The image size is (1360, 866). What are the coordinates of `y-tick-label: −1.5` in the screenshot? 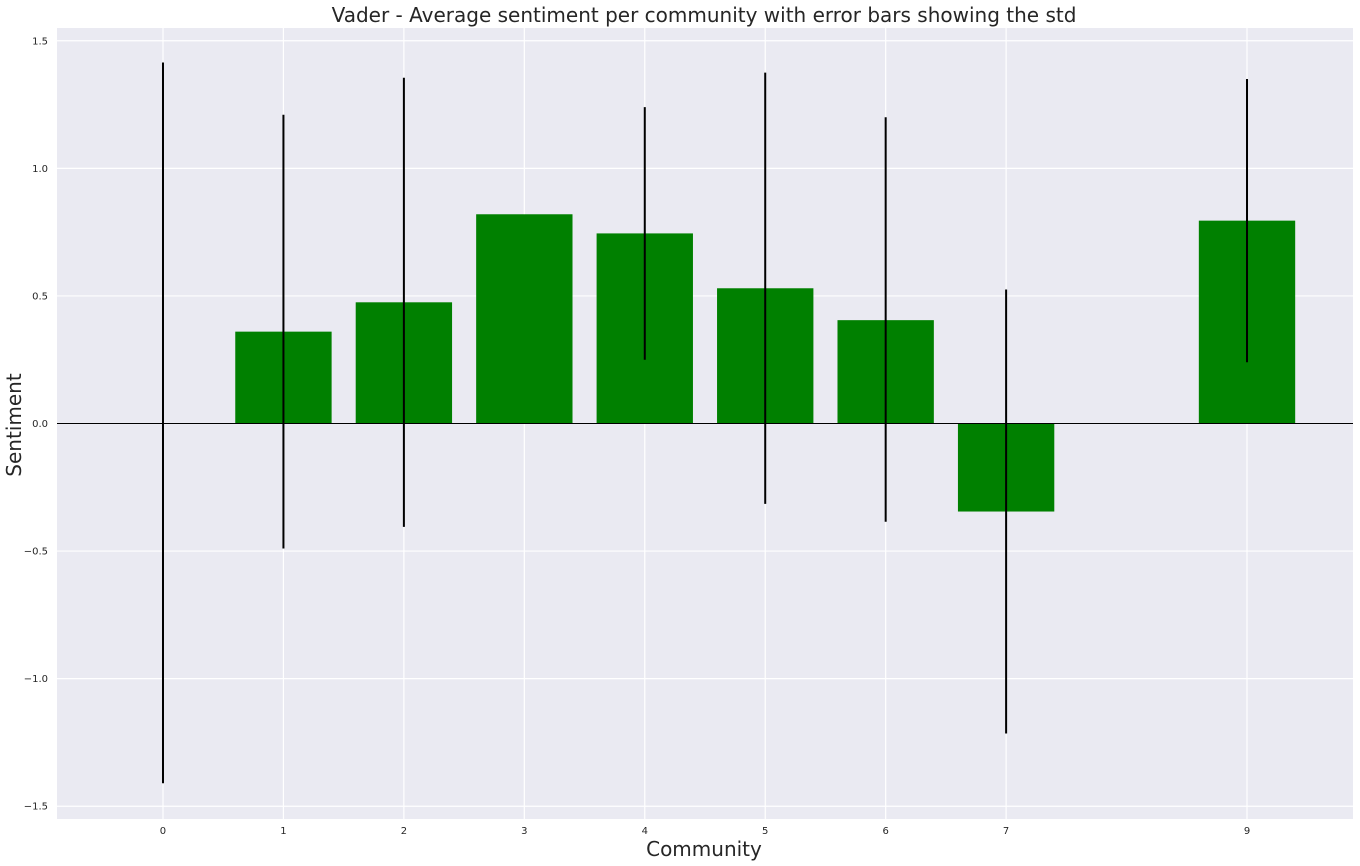 It's located at (36, 807).